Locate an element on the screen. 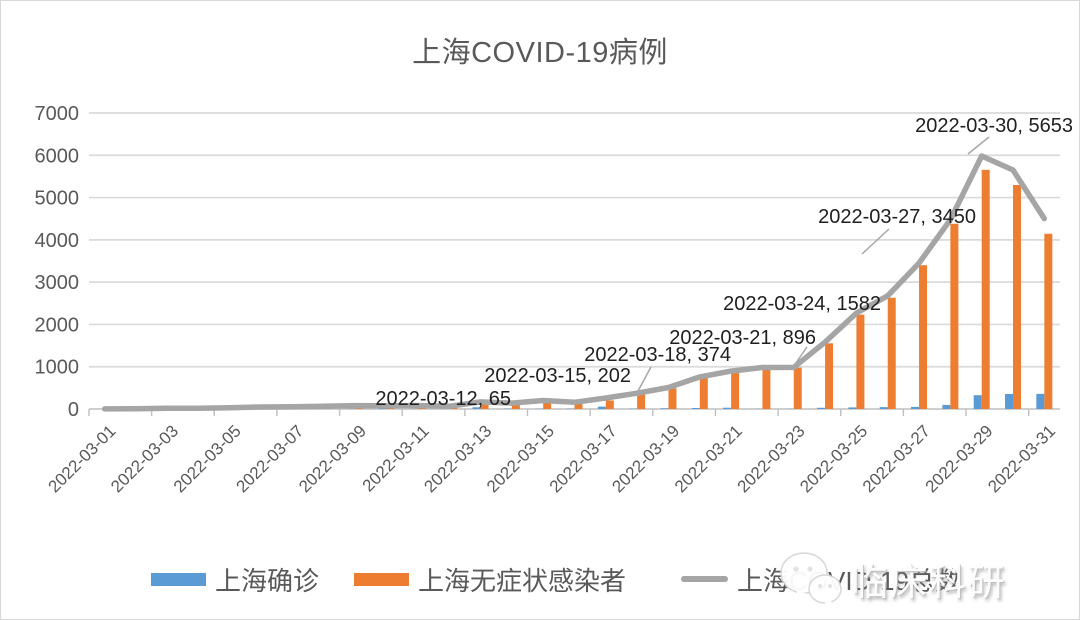 This screenshot has height=620, width=1080. y-axis-label: 2000 is located at coordinates (57, 325).